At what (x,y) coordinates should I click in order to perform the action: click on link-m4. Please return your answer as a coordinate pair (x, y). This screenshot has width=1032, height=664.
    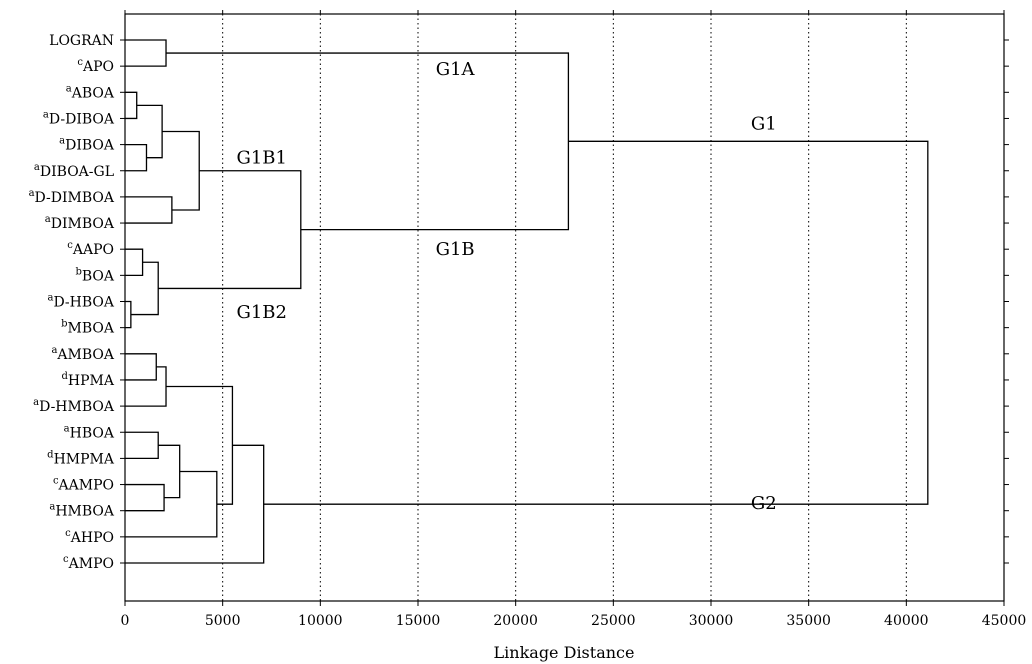
    Looking at the image, I should click on (149, 131).